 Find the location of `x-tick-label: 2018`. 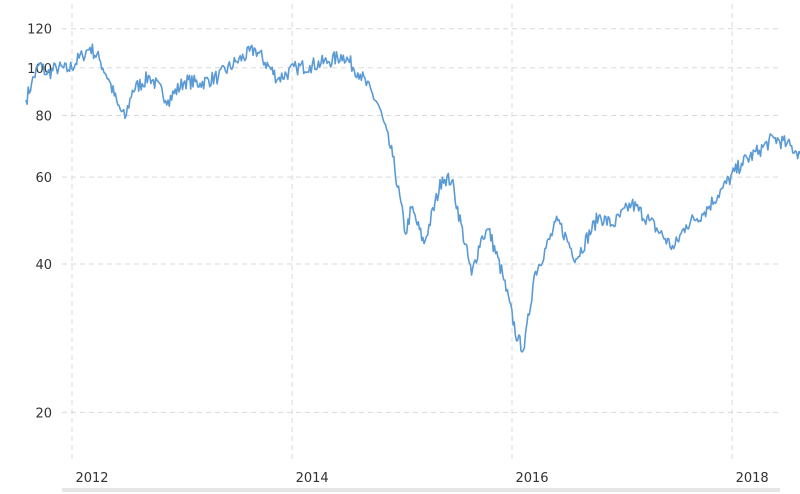

x-tick-label: 2018 is located at coordinates (752, 478).